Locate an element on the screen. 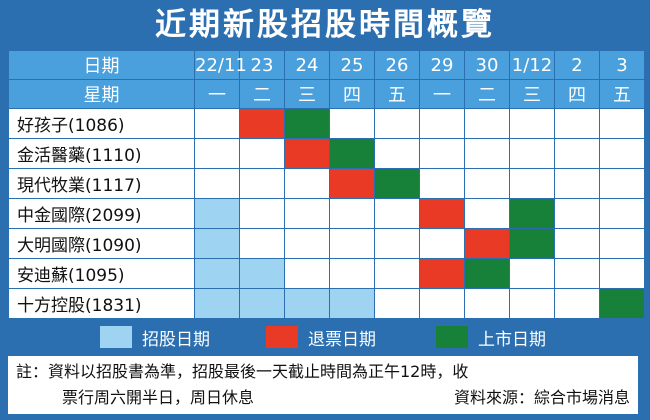  date-header-label: 日期 is located at coordinates (101, 65).